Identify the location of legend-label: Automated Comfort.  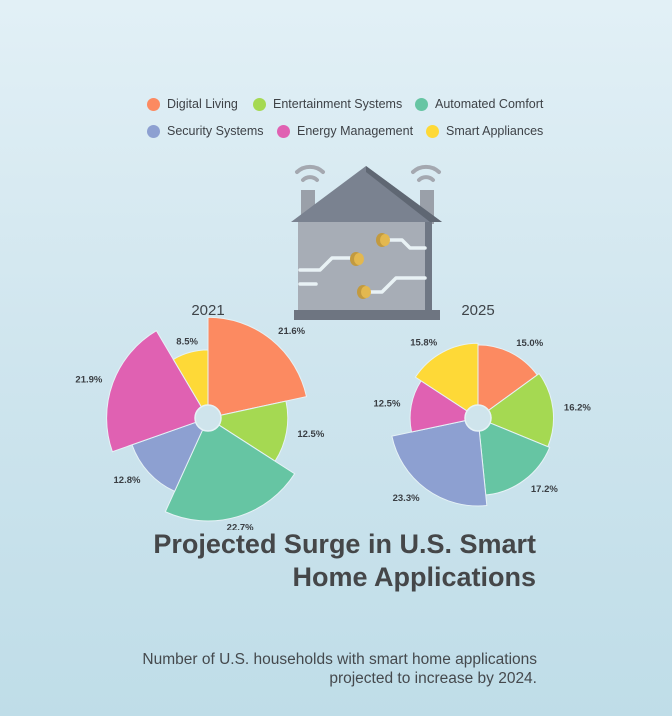
(489, 104).